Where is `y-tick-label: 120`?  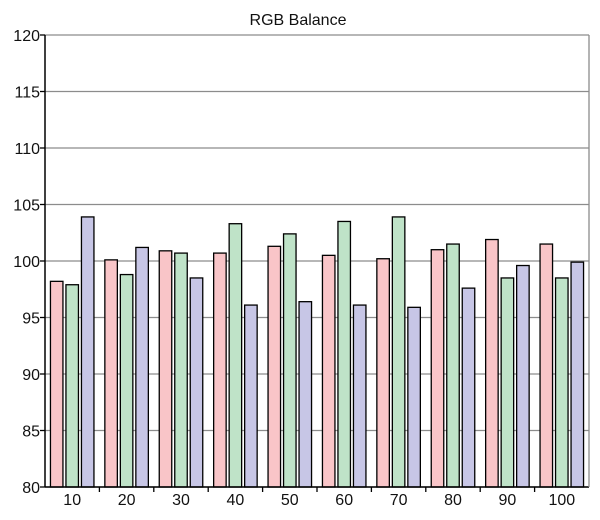 y-tick-label: 120 is located at coordinates (26, 36).